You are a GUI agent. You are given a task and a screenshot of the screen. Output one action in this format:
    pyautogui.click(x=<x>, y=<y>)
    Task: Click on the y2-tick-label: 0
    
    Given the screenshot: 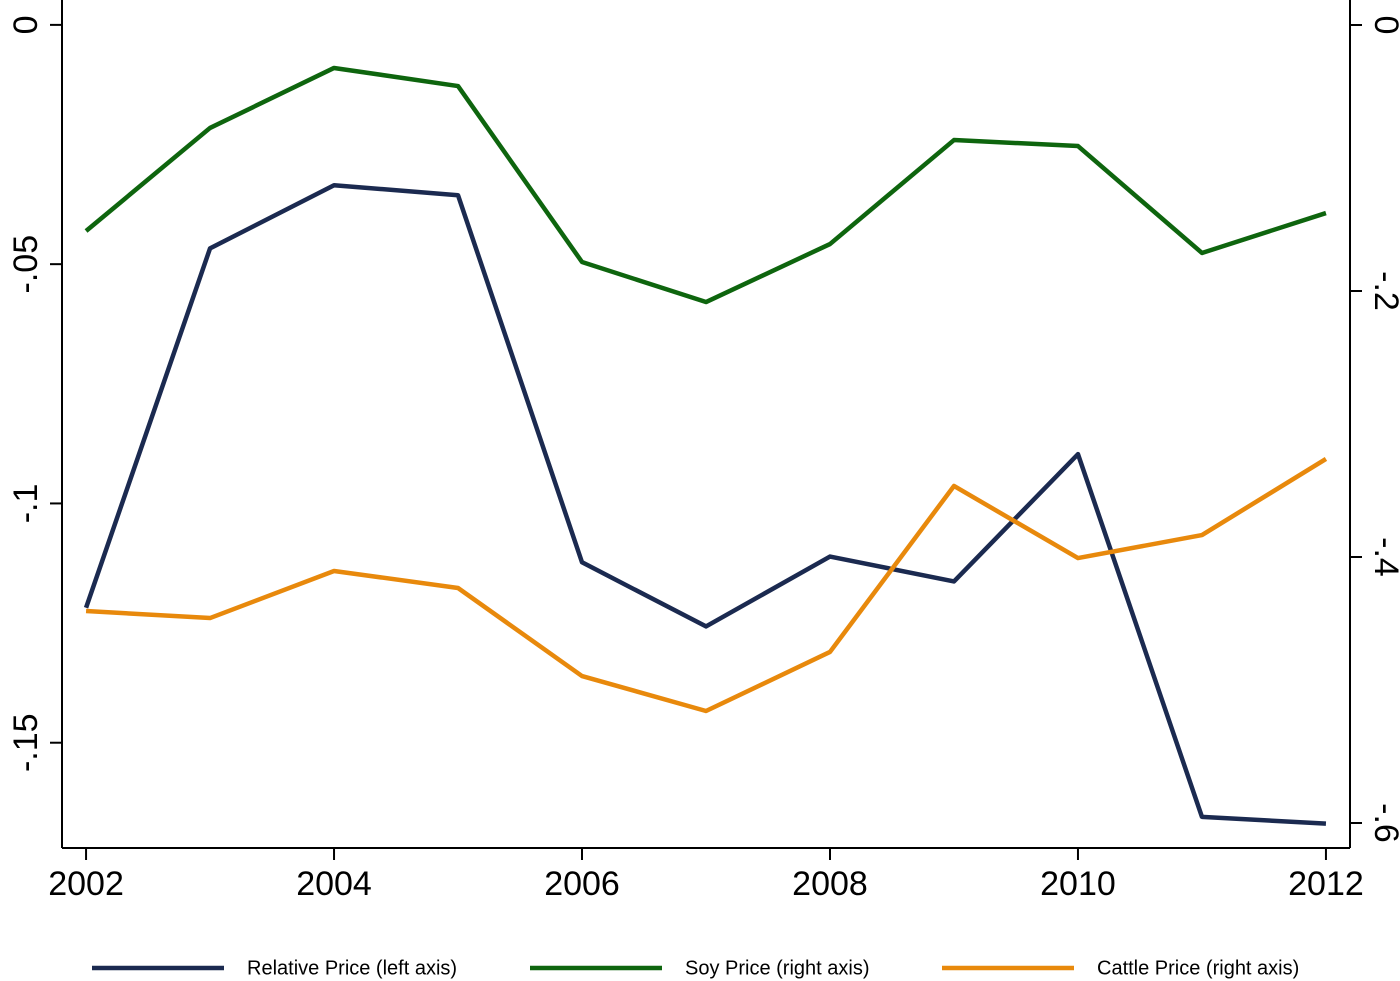 What is the action you would take?
    pyautogui.click(x=1383, y=25)
    